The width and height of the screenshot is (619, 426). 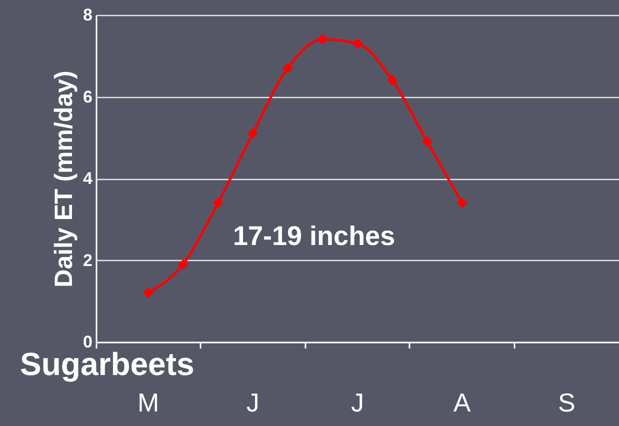 What do you see at coordinates (87, 260) in the screenshot?
I see `y-tick-label: 2` at bounding box center [87, 260].